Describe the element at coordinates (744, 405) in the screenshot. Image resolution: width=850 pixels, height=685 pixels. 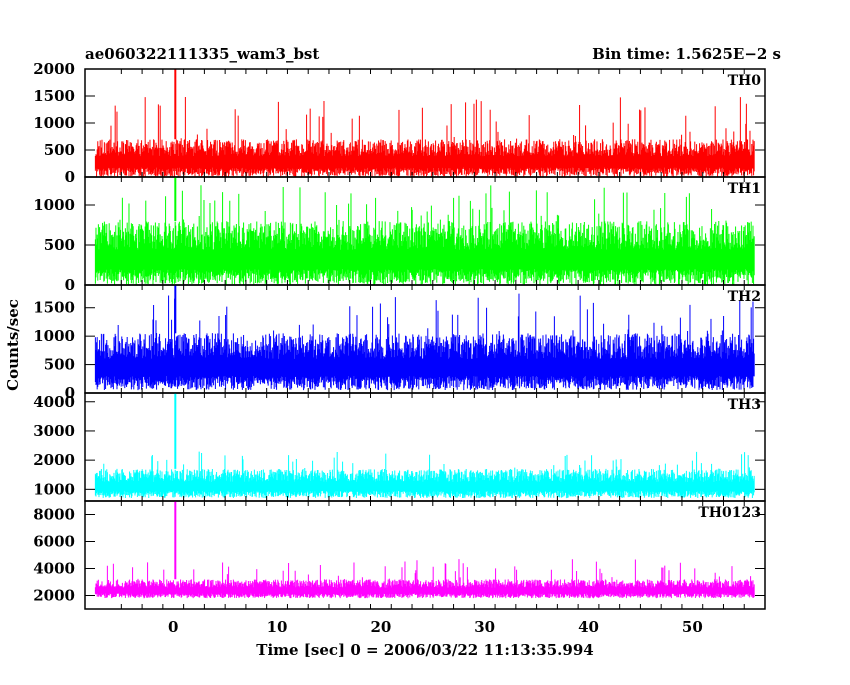
I see `panel-label-th3: TH3` at that location.